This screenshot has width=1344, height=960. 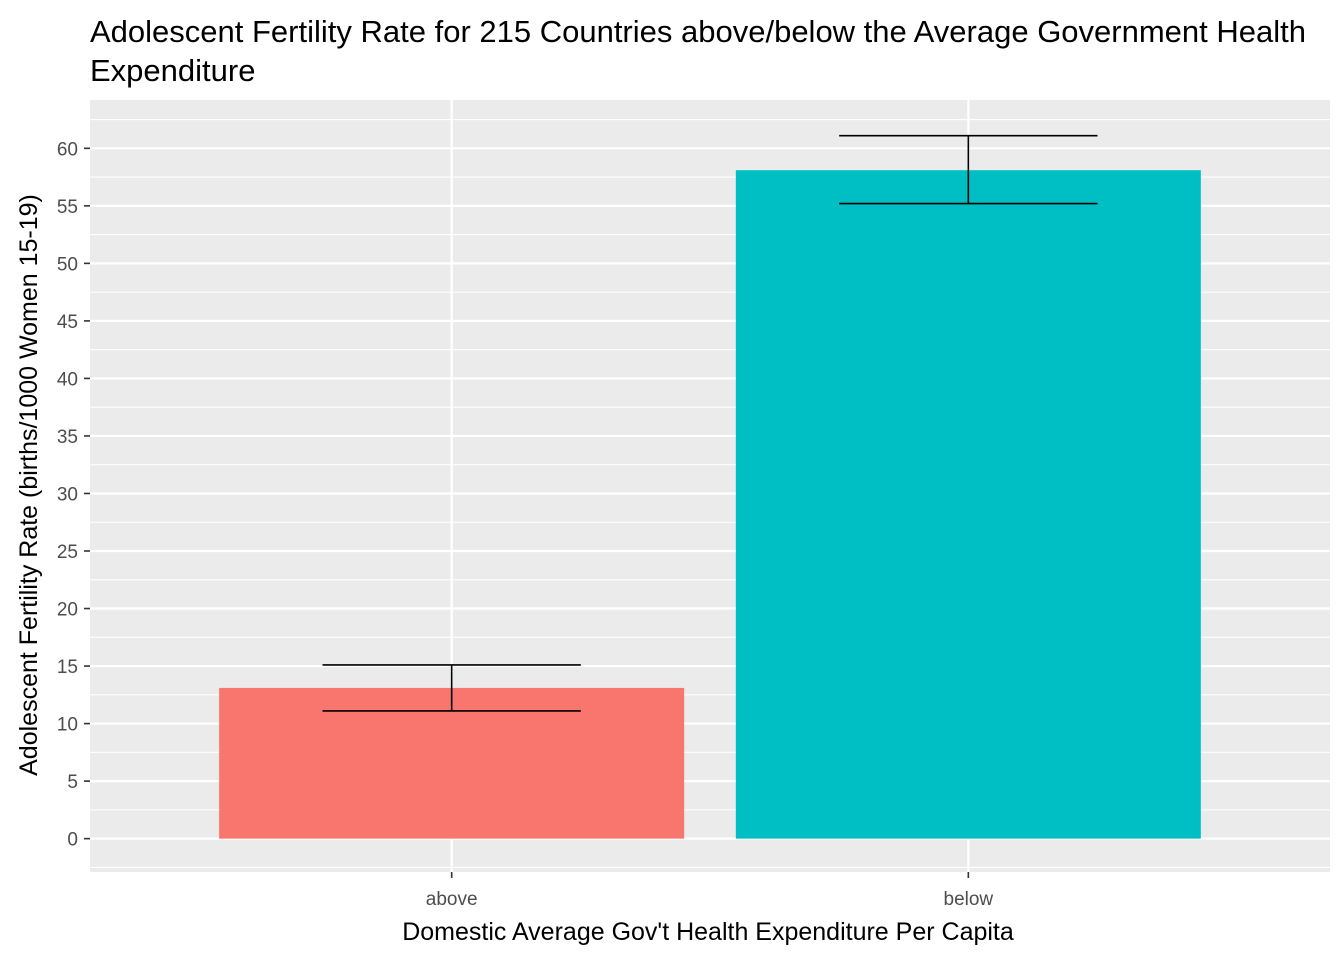 I want to click on x-tick-label: above, so click(x=452, y=899).